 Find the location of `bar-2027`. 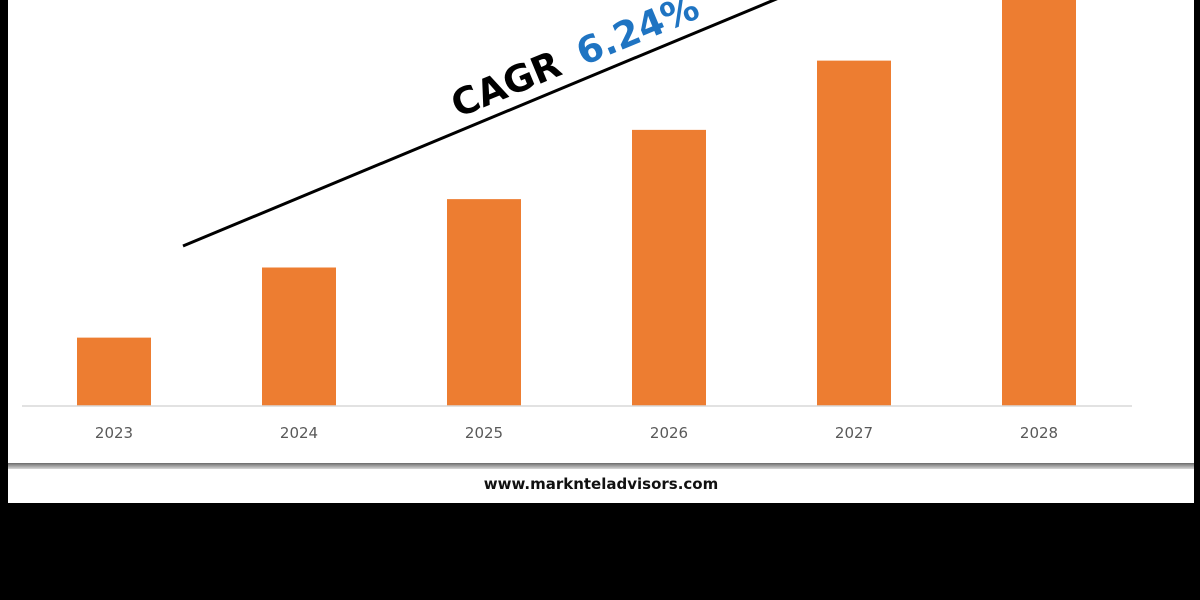

bar-2027 is located at coordinates (854, 233).